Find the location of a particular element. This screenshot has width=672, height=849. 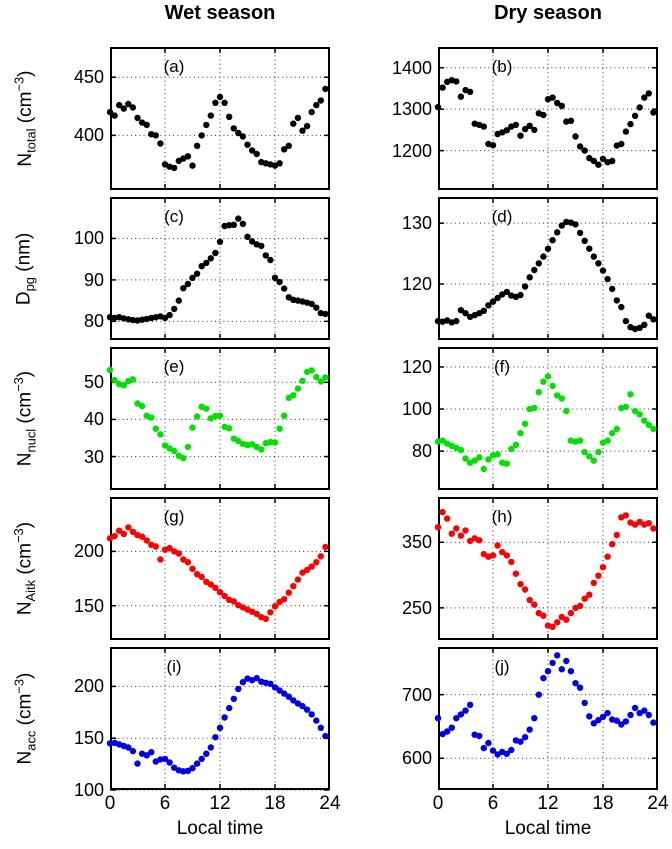

data-points-g is located at coordinates (217, 573).